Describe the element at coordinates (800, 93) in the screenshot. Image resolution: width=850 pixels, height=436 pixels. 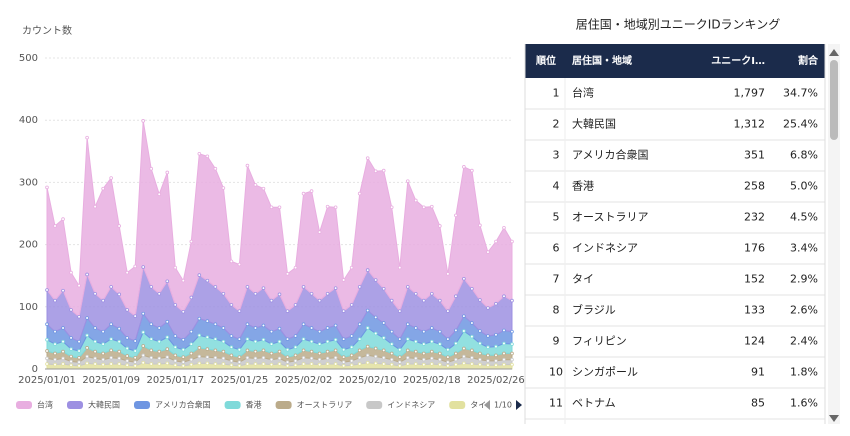
I see `table-cell: 34.7%` at that location.